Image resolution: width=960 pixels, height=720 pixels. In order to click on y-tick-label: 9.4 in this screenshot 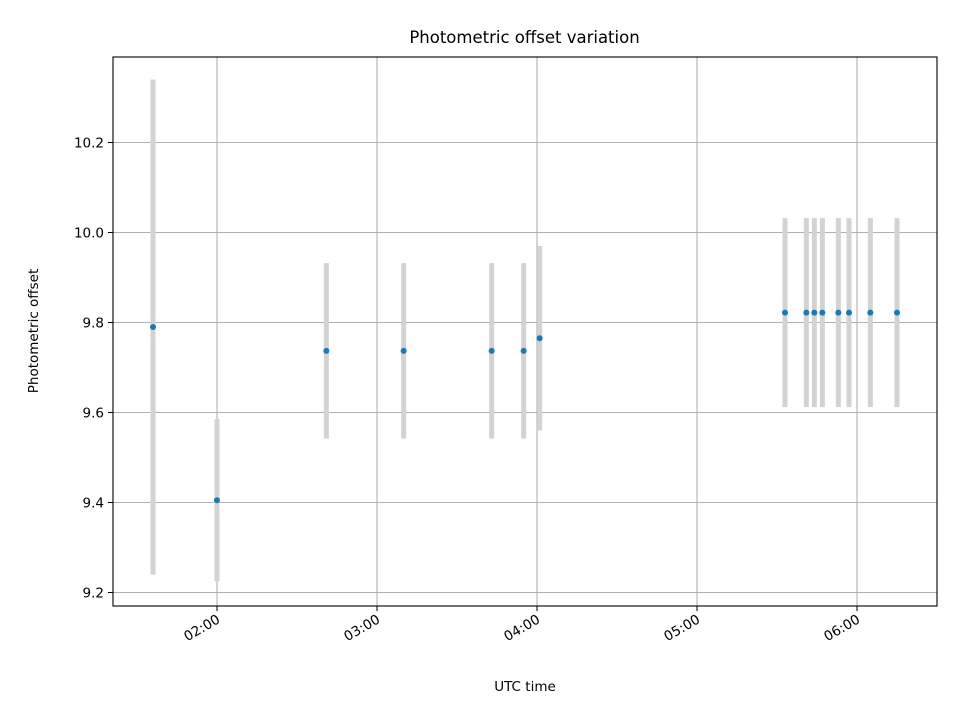, I will do `click(93, 504)`.